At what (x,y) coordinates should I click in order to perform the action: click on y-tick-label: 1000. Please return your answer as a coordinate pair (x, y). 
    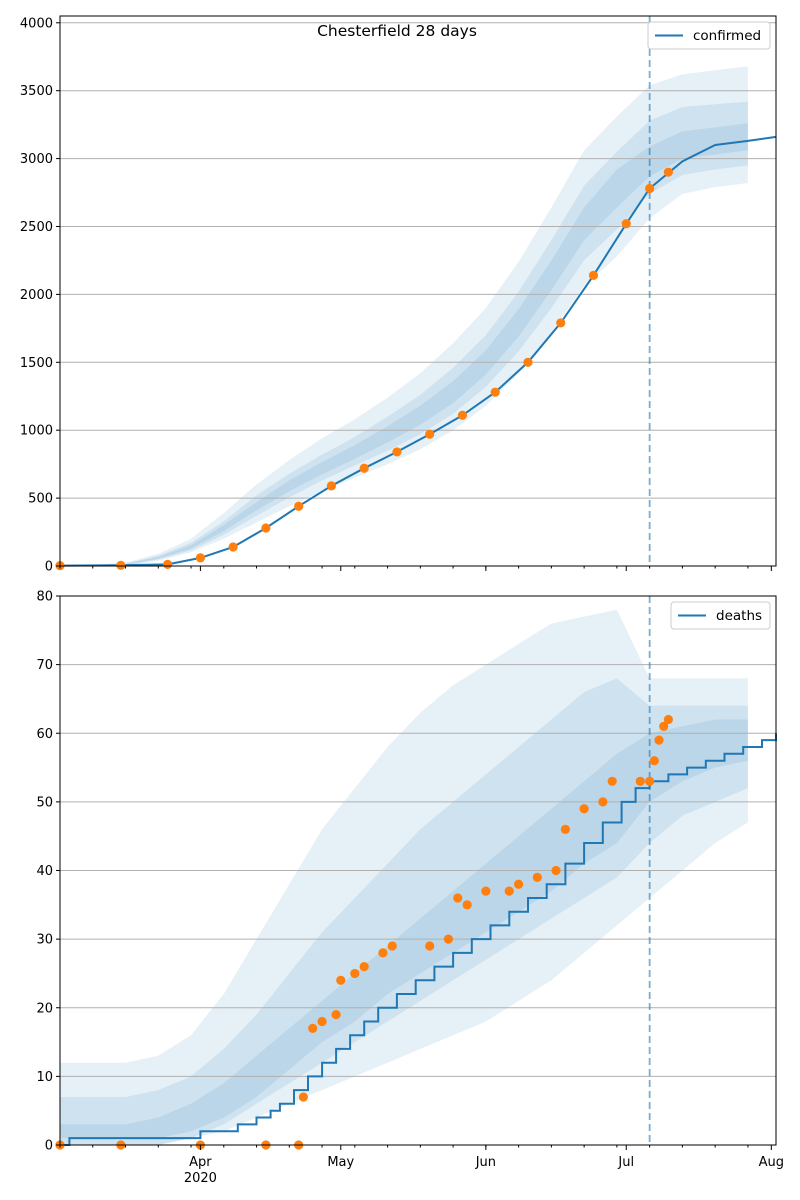
    Looking at the image, I should click on (36, 431).